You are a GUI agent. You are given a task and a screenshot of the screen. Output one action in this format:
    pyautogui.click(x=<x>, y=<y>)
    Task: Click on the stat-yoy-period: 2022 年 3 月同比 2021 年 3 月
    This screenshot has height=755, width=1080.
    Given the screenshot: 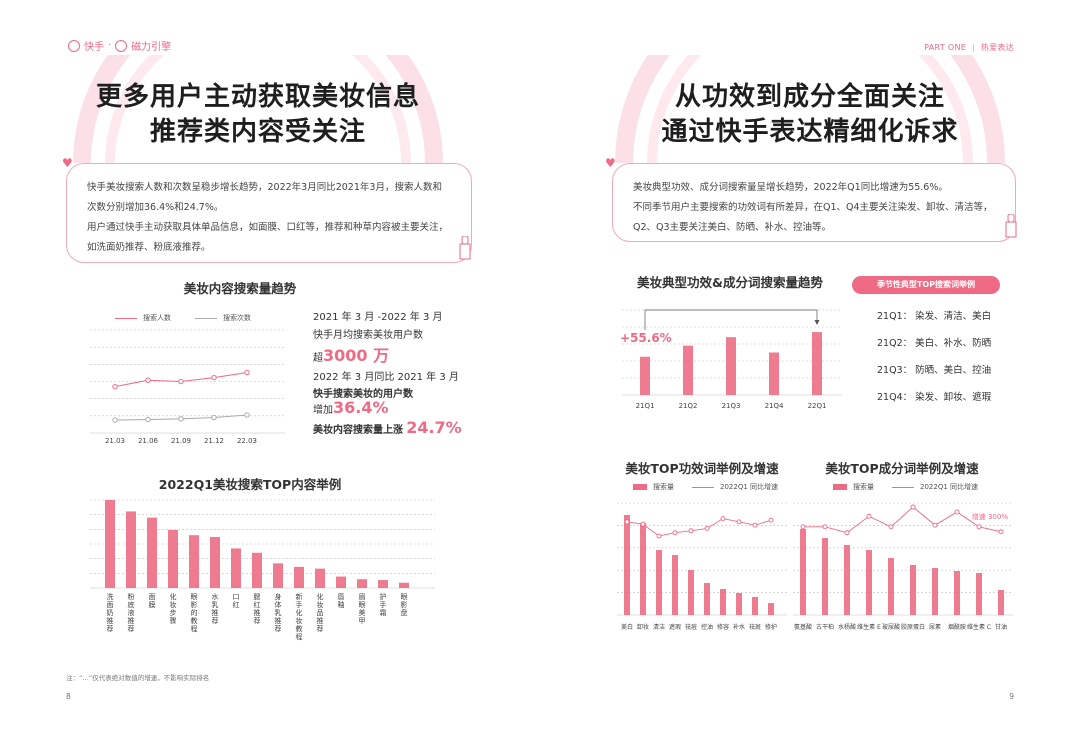 What is the action you would take?
    pyautogui.click(x=386, y=377)
    